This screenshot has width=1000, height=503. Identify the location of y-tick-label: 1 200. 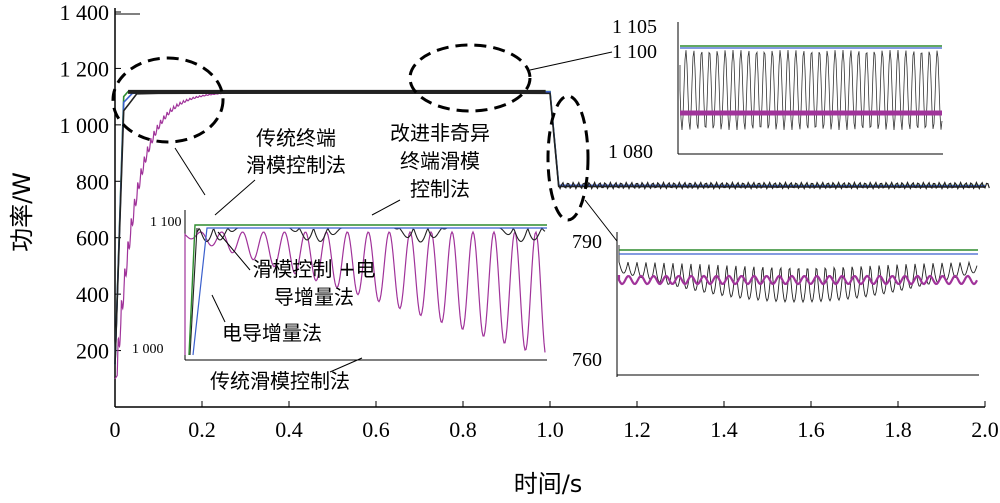
(85, 68).